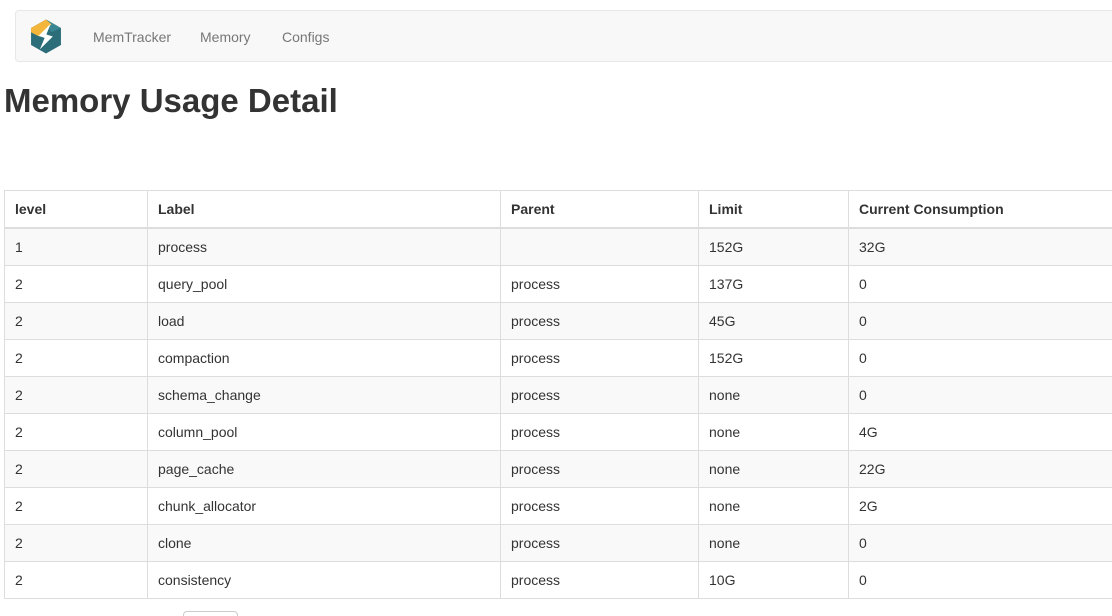 This screenshot has width=1112, height=616. I want to click on table-cell: load, so click(324, 321).